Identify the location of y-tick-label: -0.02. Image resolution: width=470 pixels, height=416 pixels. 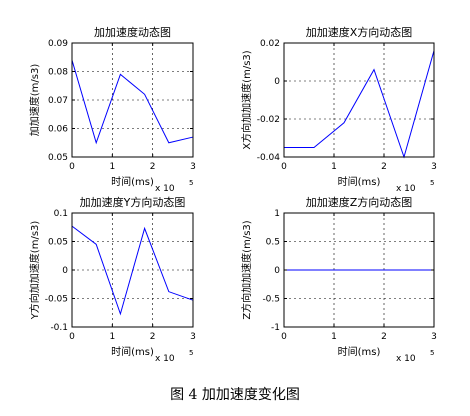
(268, 120).